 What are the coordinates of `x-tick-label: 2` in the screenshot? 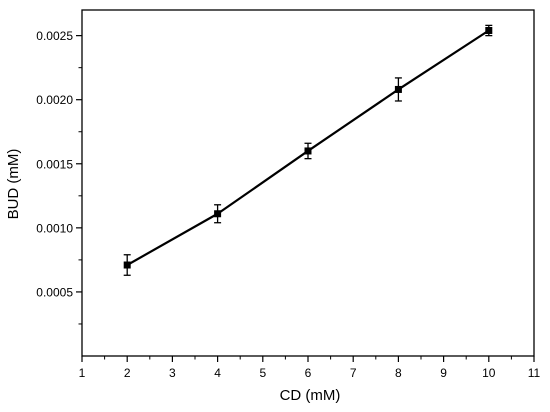 It's located at (127, 373).